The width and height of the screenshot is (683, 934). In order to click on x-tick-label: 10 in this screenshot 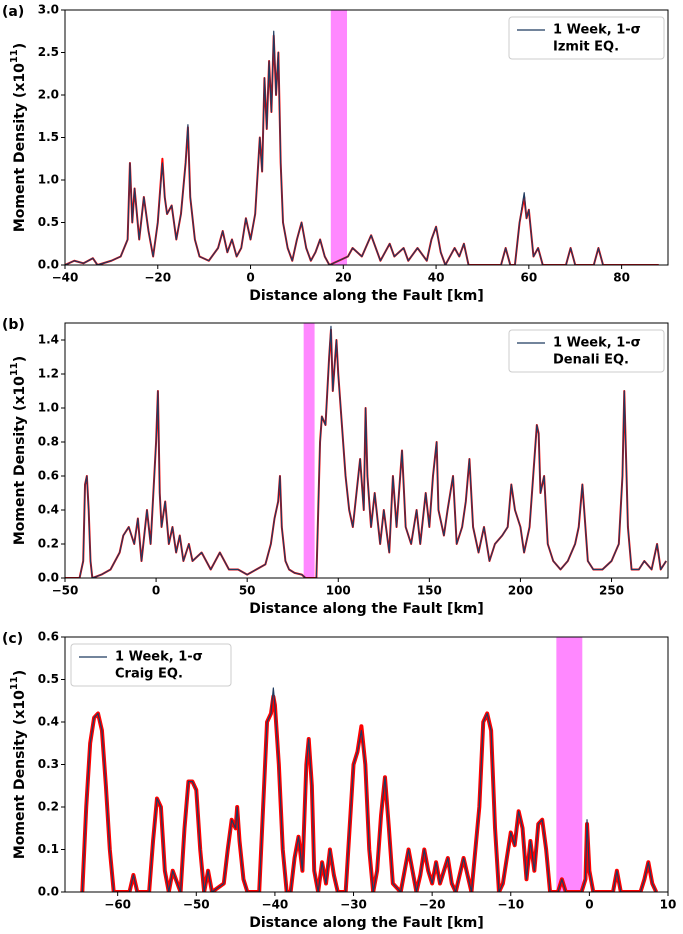, I will do `click(668, 905)`.